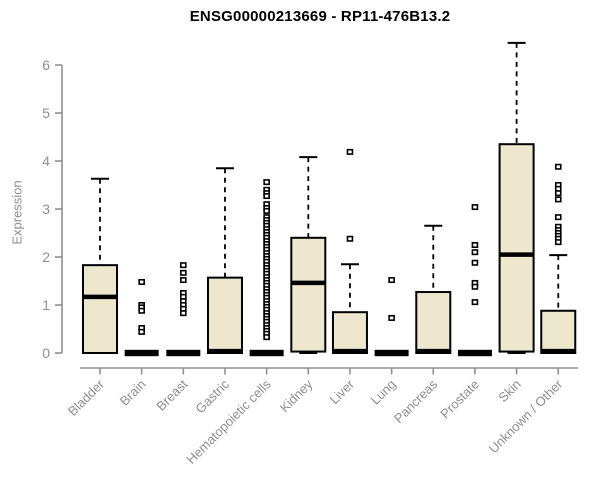  I want to click on boxplot-pancreas, so click(433, 289).